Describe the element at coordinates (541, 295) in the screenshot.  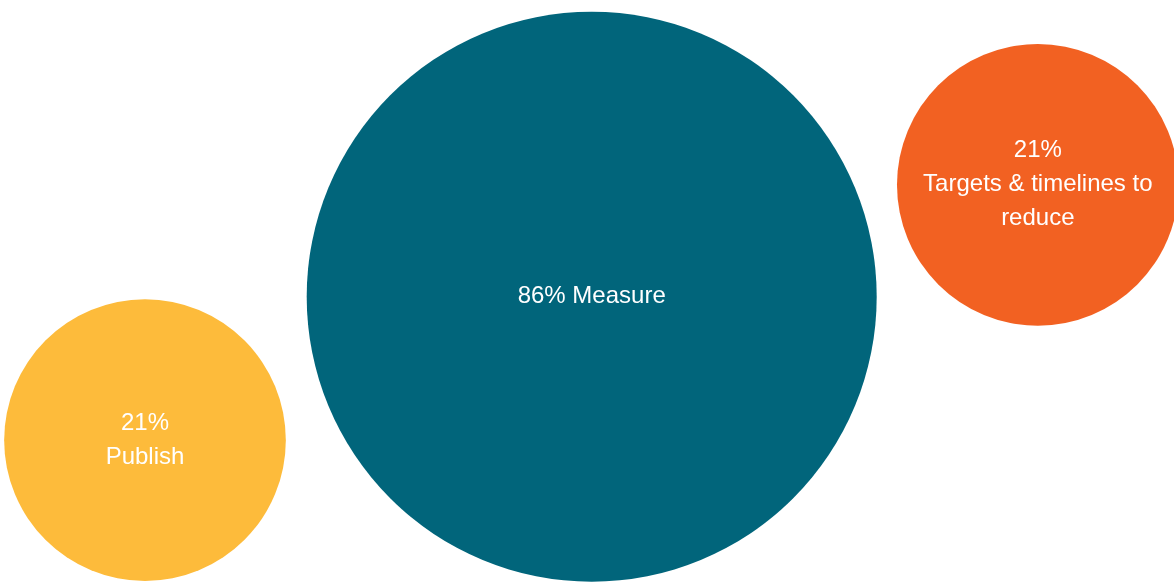
I see `data-label: 86%` at that location.